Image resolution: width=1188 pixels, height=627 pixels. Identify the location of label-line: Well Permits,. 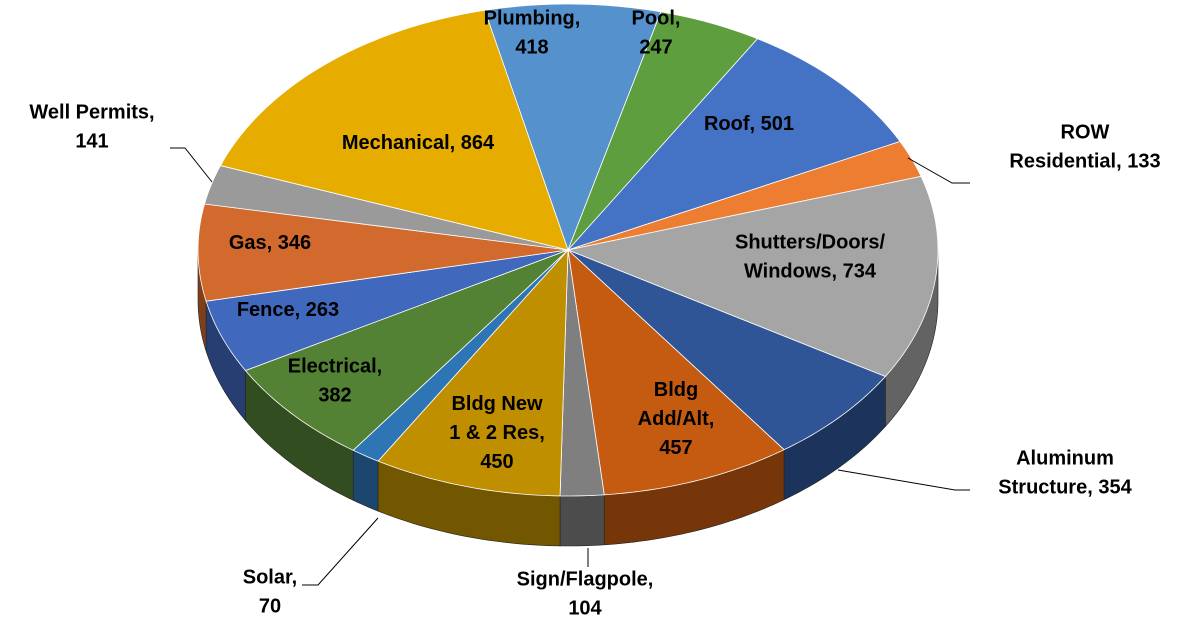
(91, 113).